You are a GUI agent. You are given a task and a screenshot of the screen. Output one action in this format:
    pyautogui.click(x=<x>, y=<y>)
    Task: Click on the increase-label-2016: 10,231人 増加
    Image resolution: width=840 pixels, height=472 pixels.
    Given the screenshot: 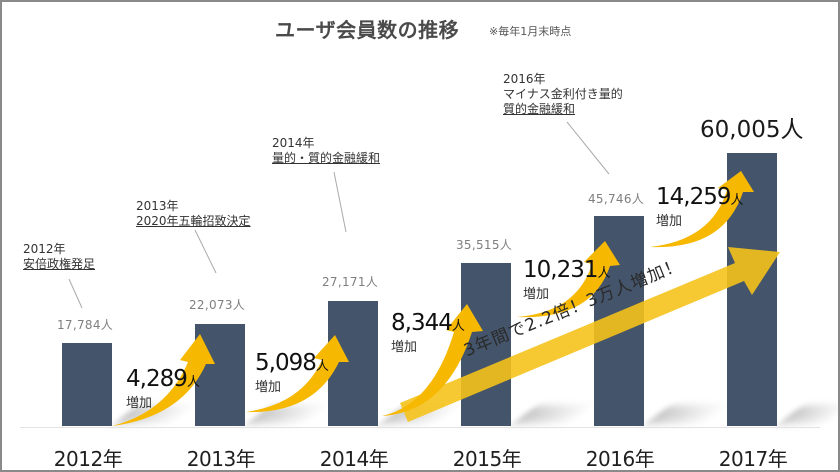 What is the action you would take?
    pyautogui.click(x=567, y=279)
    